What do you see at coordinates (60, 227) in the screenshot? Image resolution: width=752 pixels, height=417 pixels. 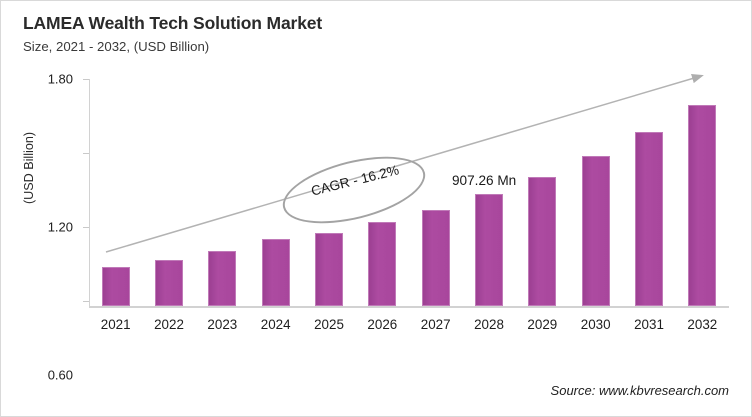 I see `y-tick-label: 1.20` at bounding box center [60, 227].